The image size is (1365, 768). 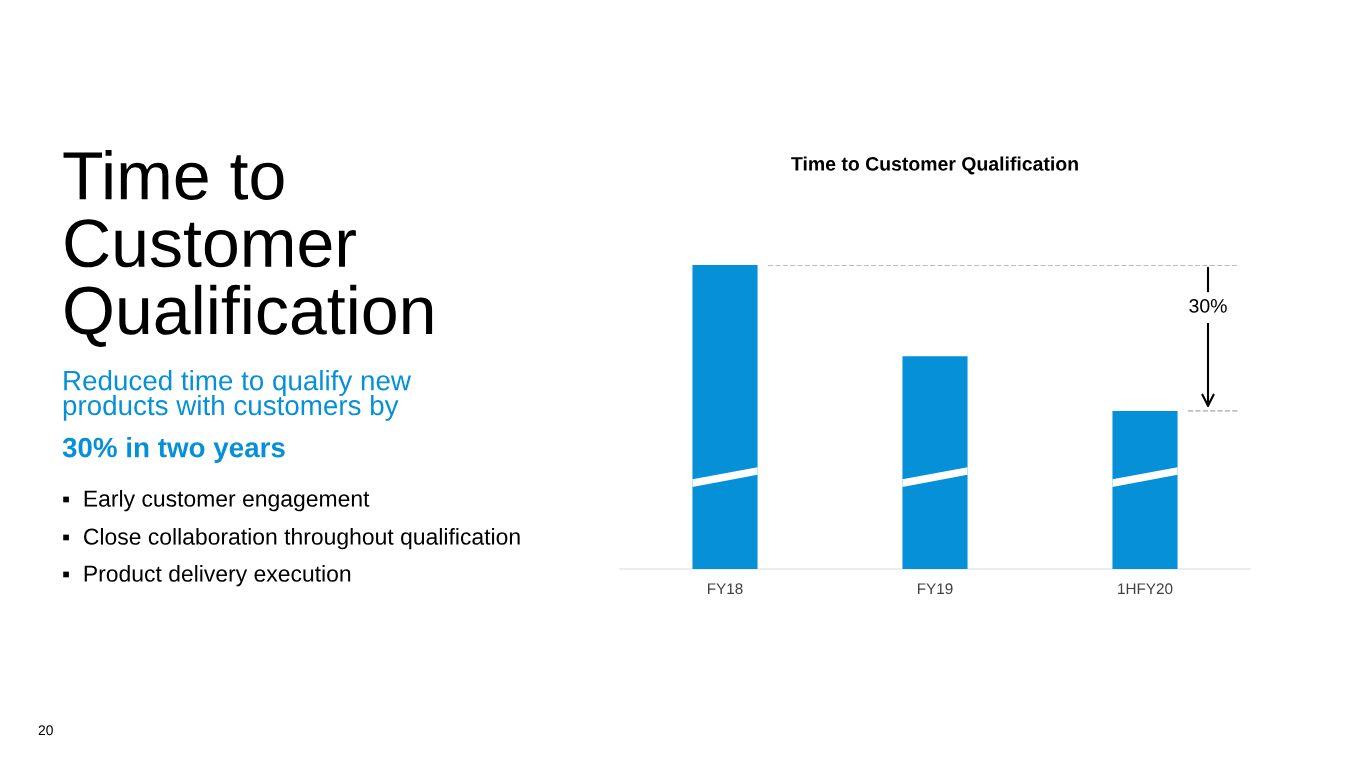 What do you see at coordinates (1145, 589) in the screenshot?
I see `x-tick-label: 1HFY20` at bounding box center [1145, 589].